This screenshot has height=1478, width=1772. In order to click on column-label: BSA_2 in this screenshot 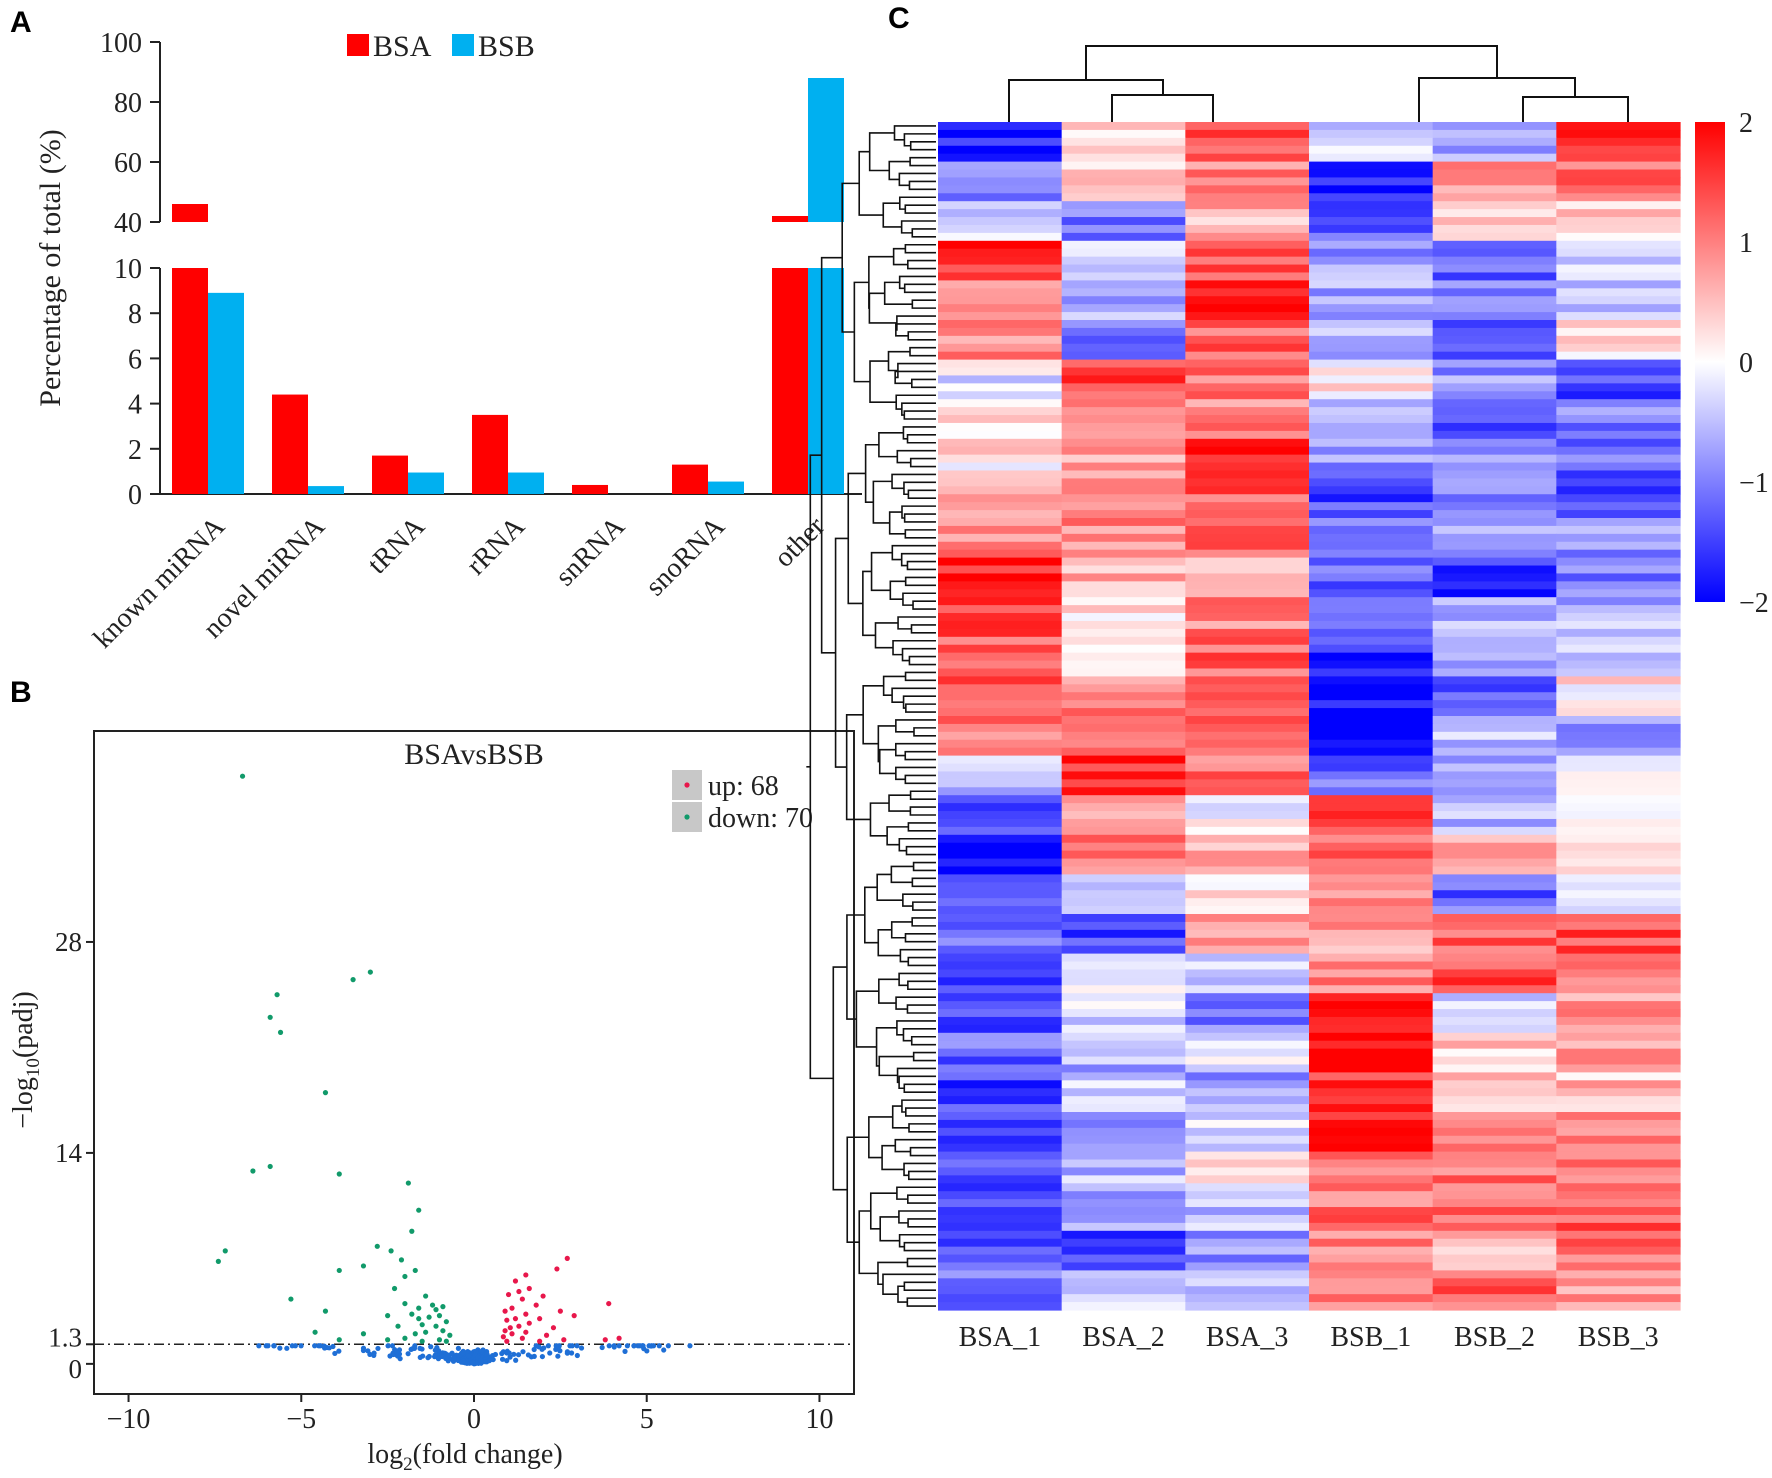, I will do `click(1123, 1337)`.